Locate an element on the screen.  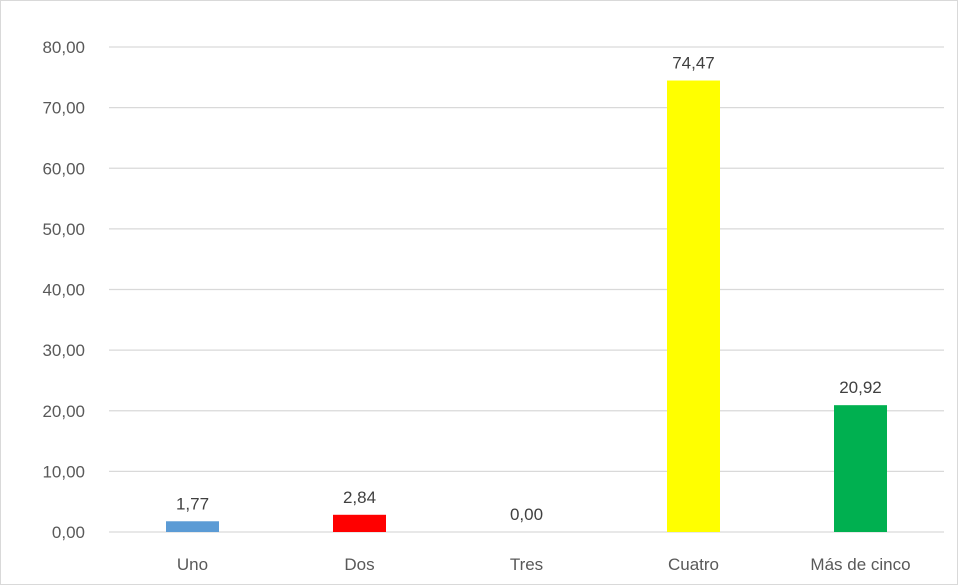
y-tick-label: 40,00 is located at coordinates (63, 290).